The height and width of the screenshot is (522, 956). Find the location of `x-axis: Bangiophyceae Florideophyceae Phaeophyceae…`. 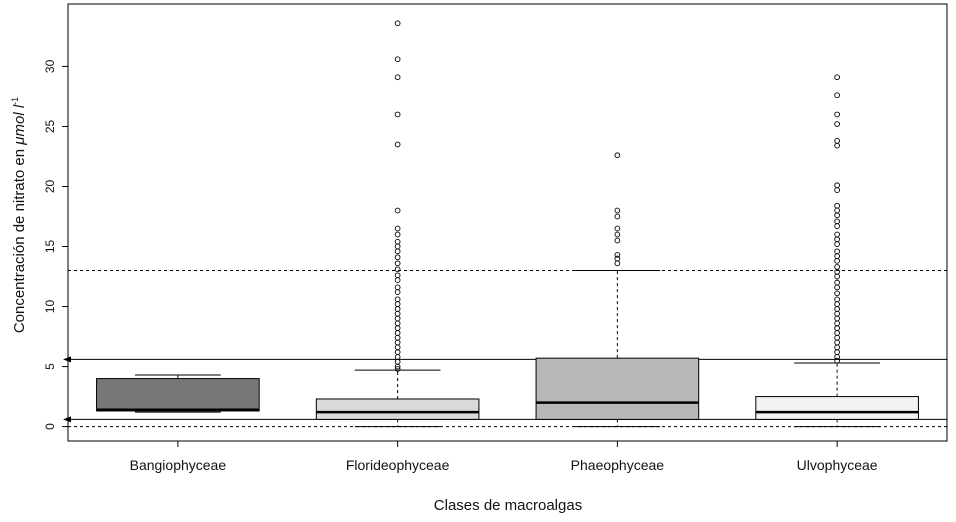

x-axis: Bangiophyceae Florideophyceae Phaeophyceae… is located at coordinates (504, 456).